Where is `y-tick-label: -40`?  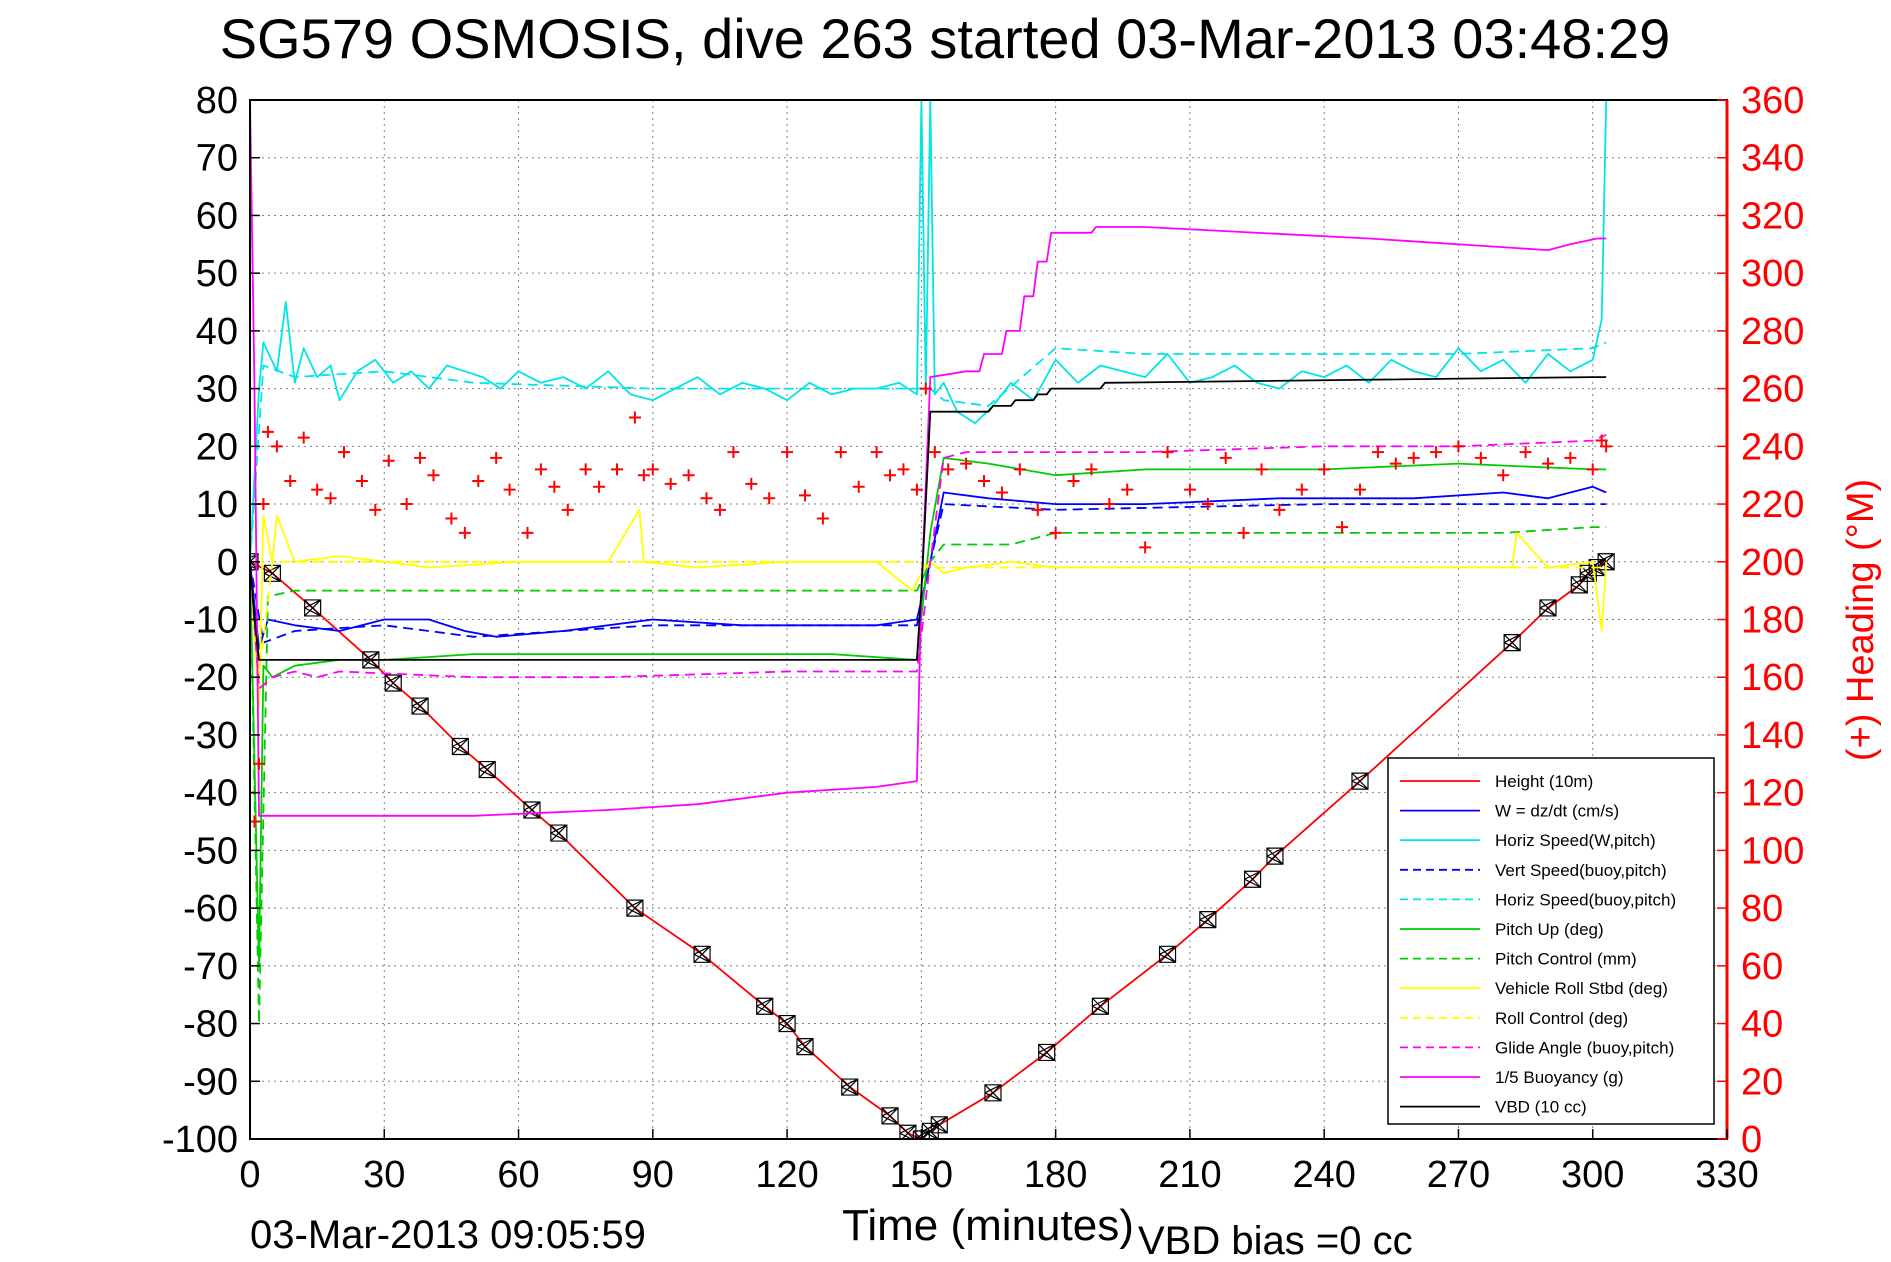 y-tick-label: -40 is located at coordinates (210, 794).